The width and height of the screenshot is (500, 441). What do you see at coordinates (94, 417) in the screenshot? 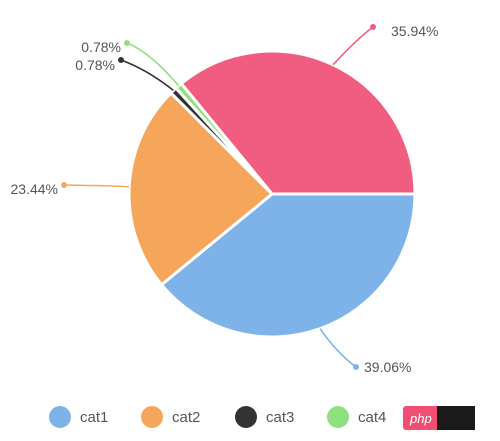
I see `legend-label-cat1: cat1` at bounding box center [94, 417].